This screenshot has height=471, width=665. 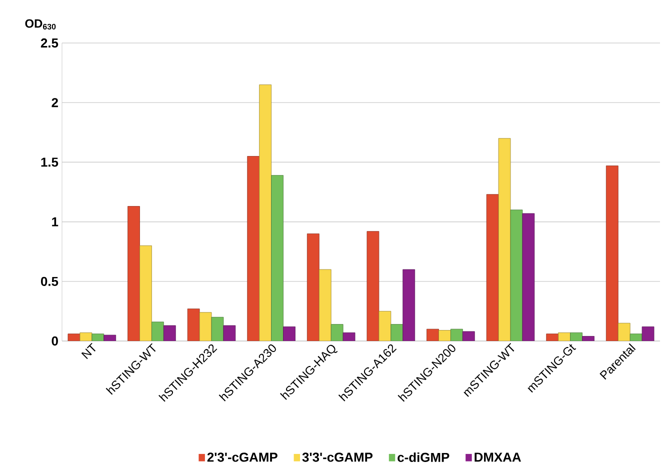 I want to click on legend-label: 3'3'-cGAMP, so click(x=337, y=457).